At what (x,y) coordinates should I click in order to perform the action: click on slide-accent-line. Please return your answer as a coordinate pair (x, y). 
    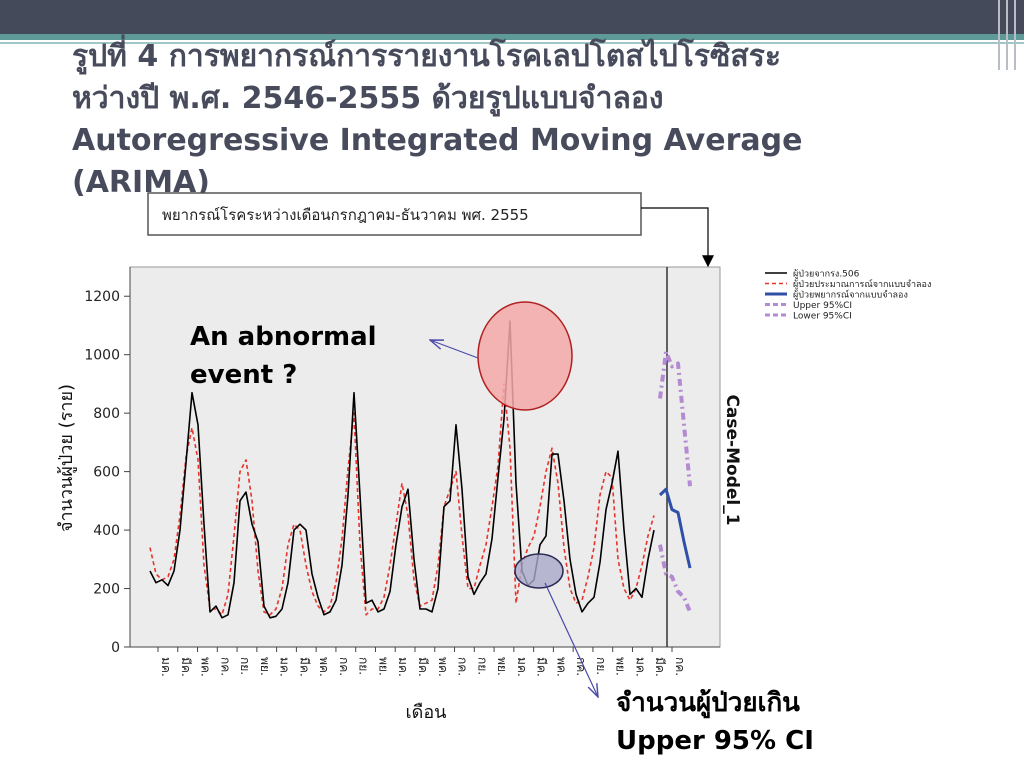
    Looking at the image, I should click on (512, 37).